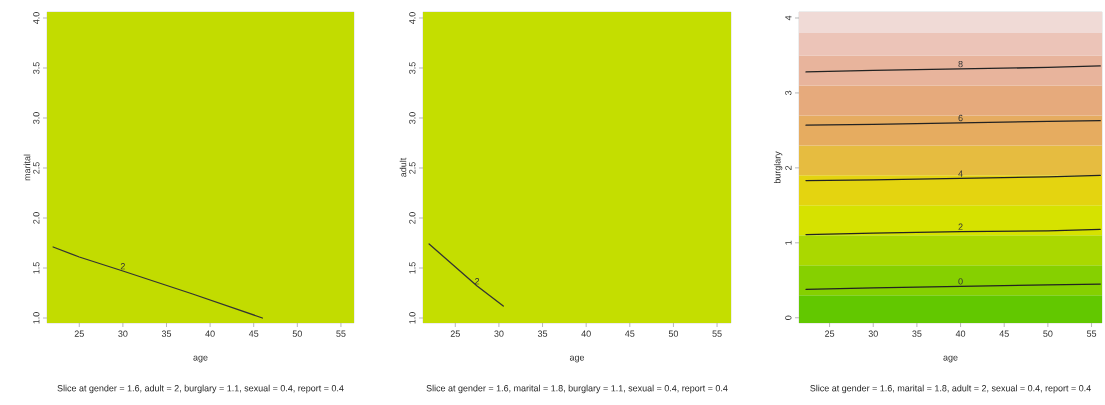 The height and width of the screenshot is (405, 1105). Describe the element at coordinates (960, 64) in the screenshot. I see `series-label: 8` at that location.